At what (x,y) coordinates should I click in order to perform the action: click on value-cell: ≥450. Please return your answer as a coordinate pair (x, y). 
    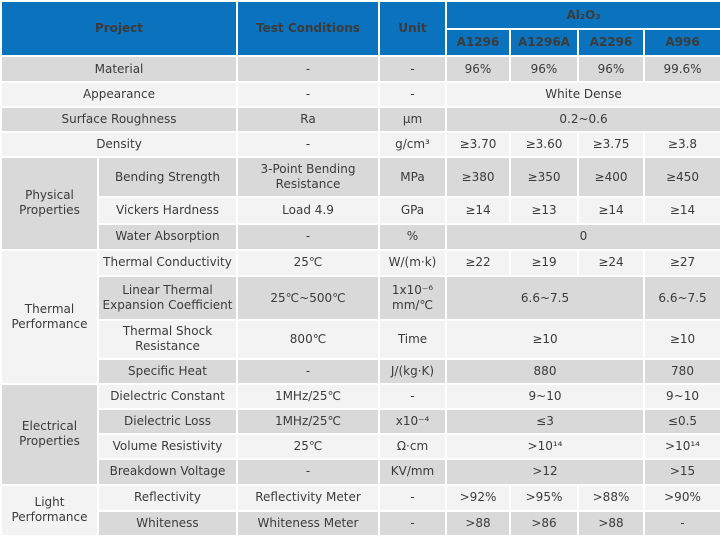
    Looking at the image, I should click on (681, 177).